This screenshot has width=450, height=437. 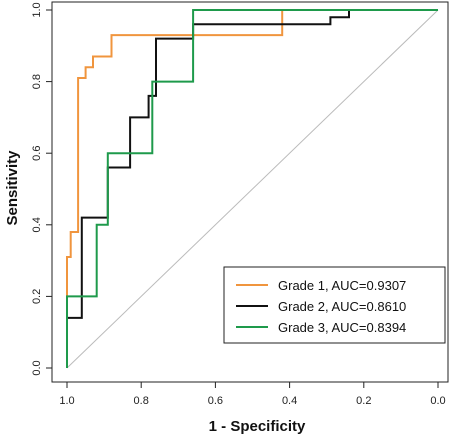 What do you see at coordinates (141, 401) in the screenshot?
I see `x-tick-label: 0.8` at bounding box center [141, 401].